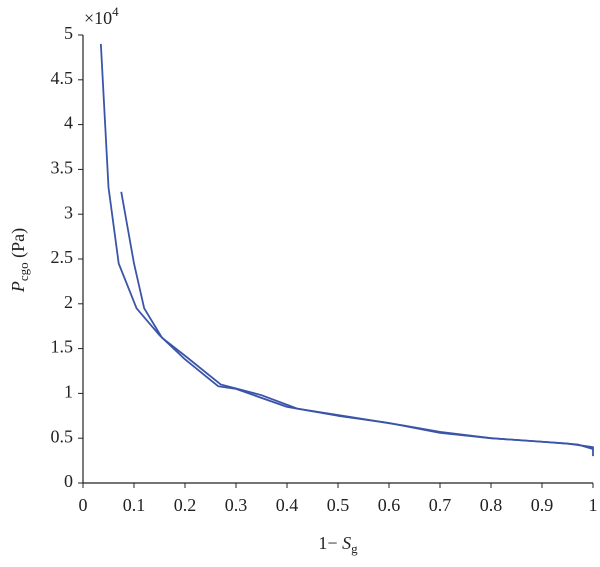  I want to click on x-tick-label: 0.4, so click(287, 505).